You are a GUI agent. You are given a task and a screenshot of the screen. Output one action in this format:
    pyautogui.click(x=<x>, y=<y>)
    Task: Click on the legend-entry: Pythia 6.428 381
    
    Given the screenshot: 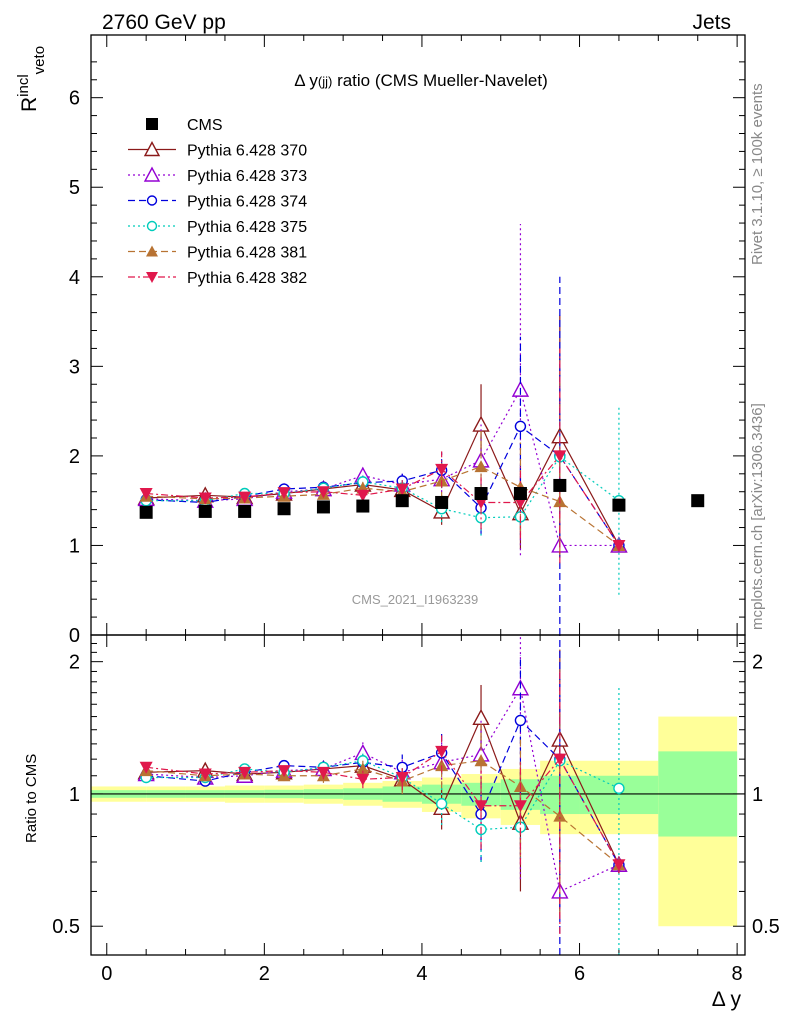 What is the action you would take?
    pyautogui.click(x=217, y=253)
    